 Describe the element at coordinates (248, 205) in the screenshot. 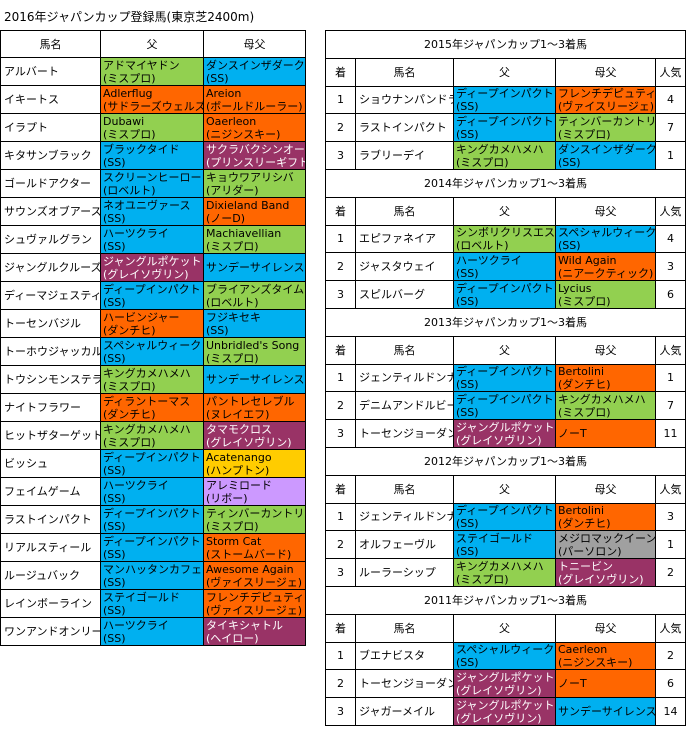

I see `horse-name: Dixieland Band` at that location.